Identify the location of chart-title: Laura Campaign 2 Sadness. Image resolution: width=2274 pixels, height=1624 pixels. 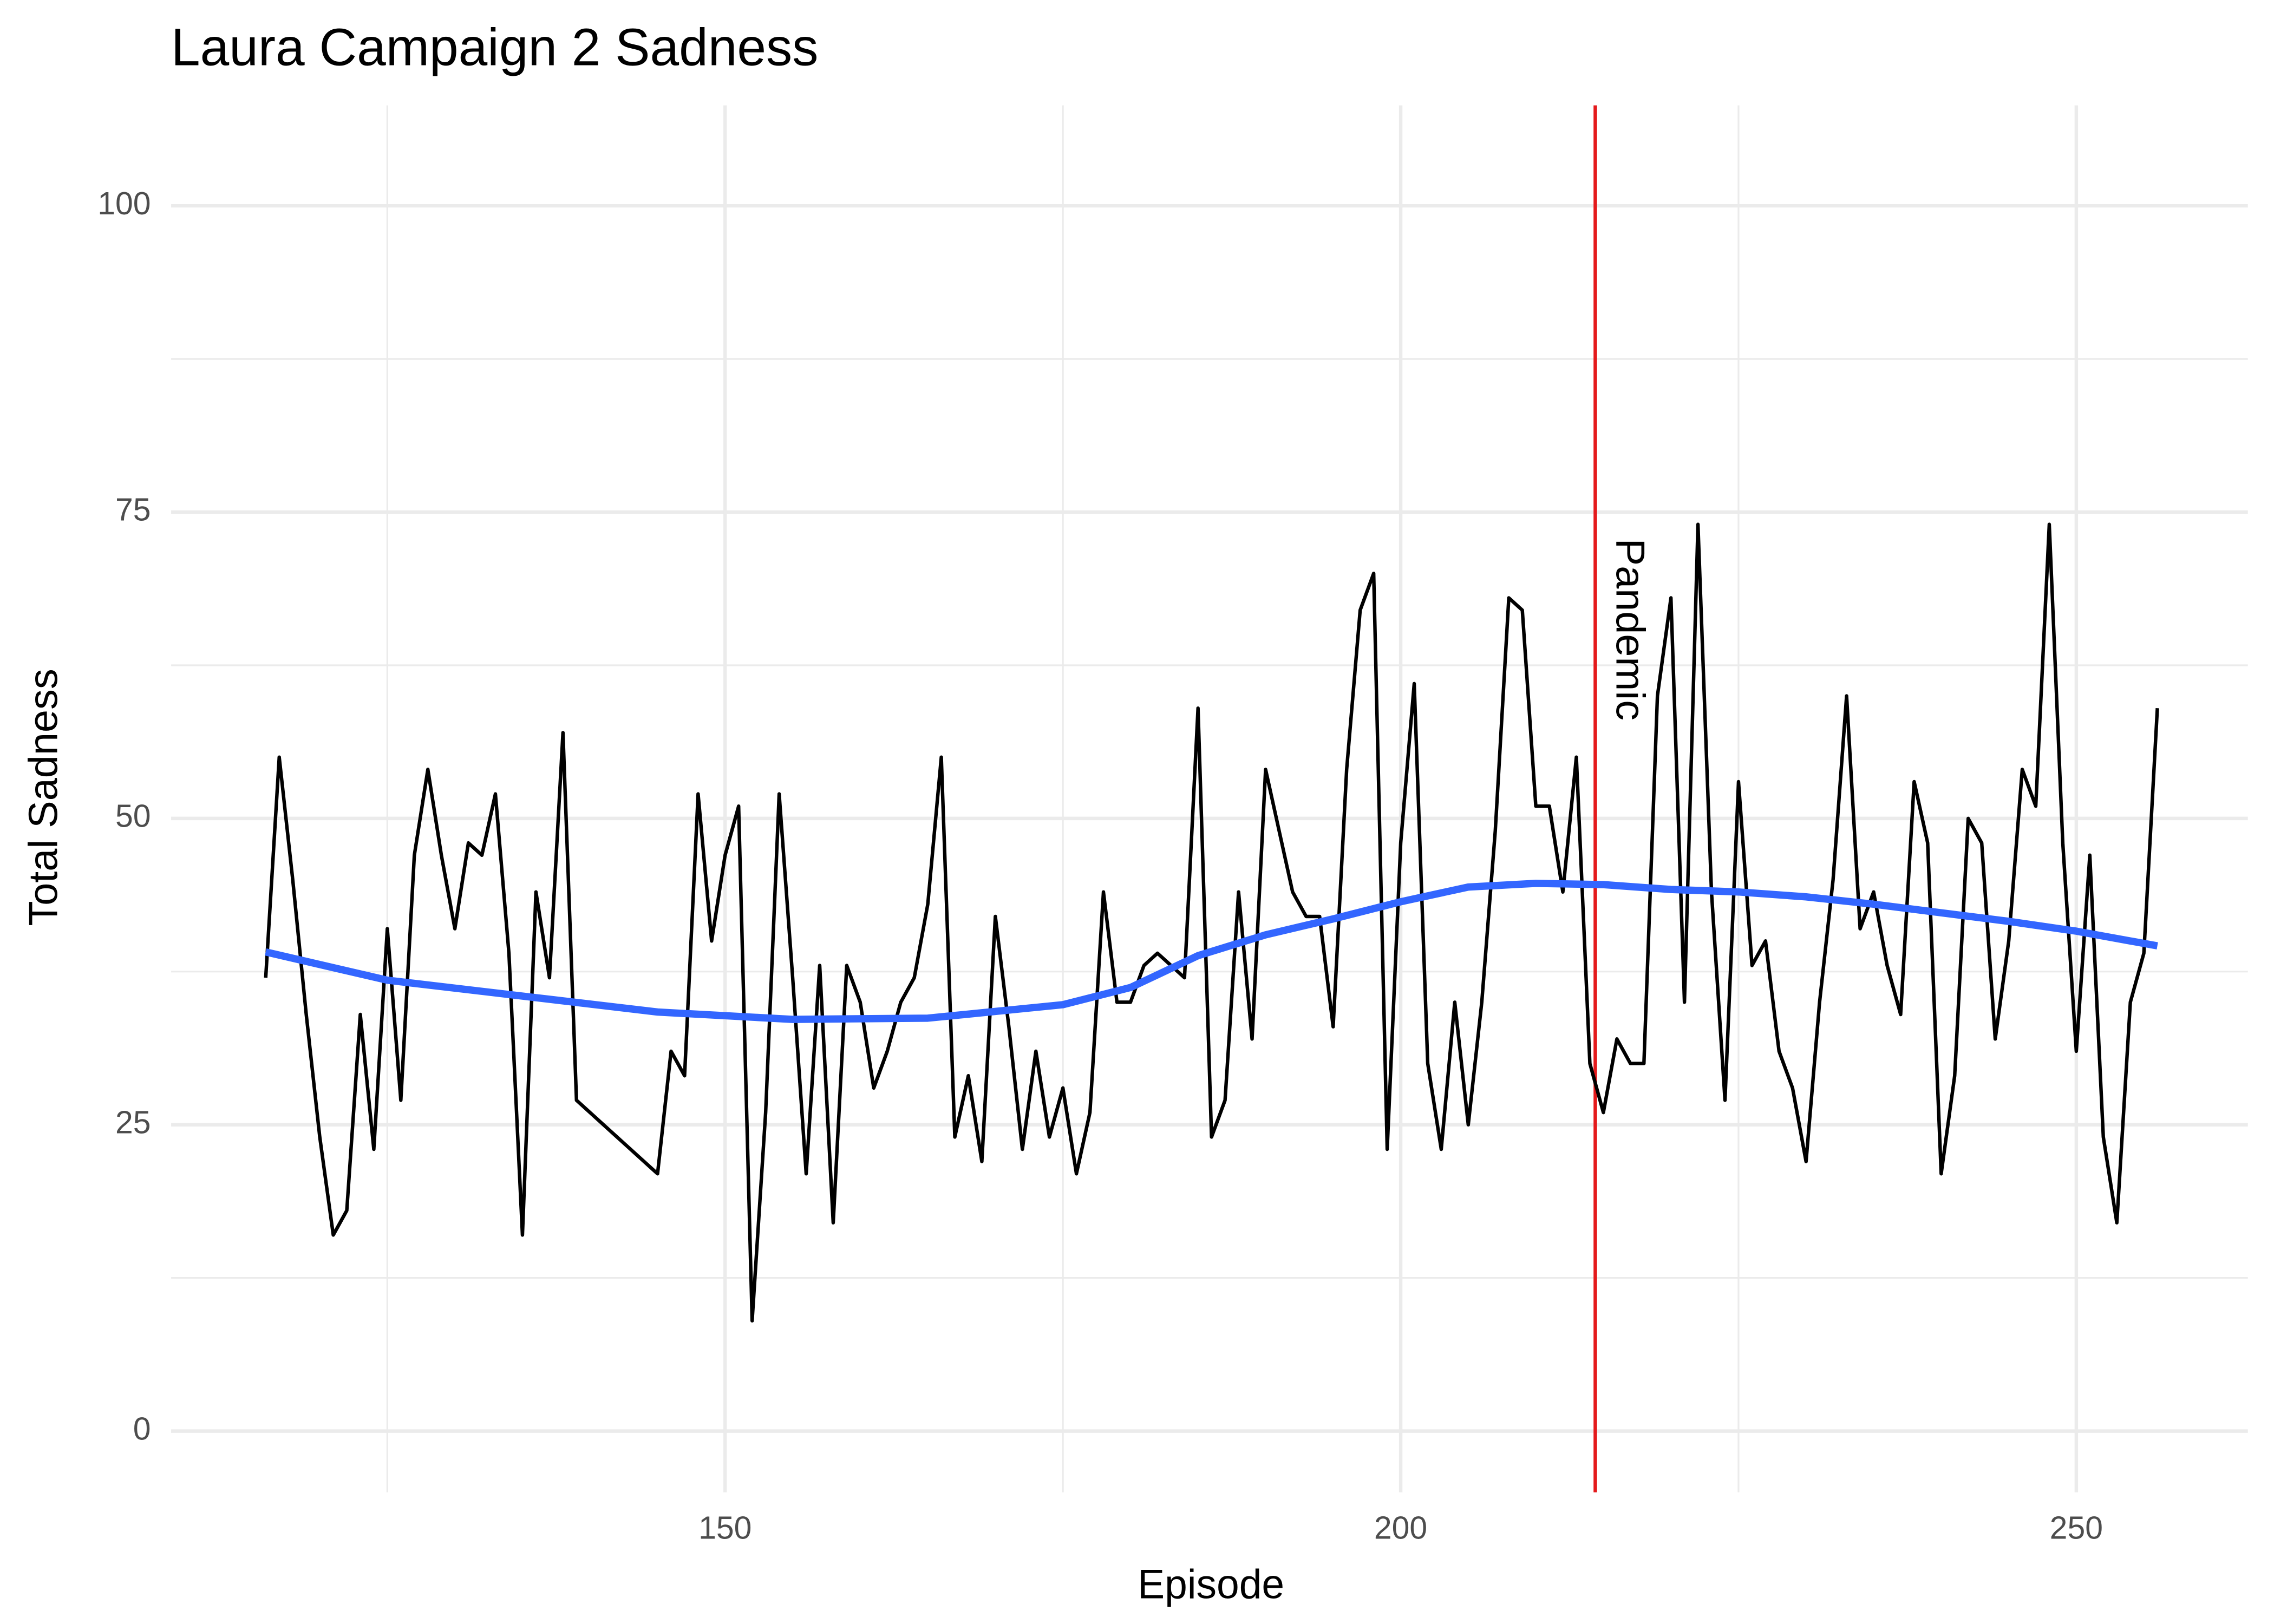
(495, 46).